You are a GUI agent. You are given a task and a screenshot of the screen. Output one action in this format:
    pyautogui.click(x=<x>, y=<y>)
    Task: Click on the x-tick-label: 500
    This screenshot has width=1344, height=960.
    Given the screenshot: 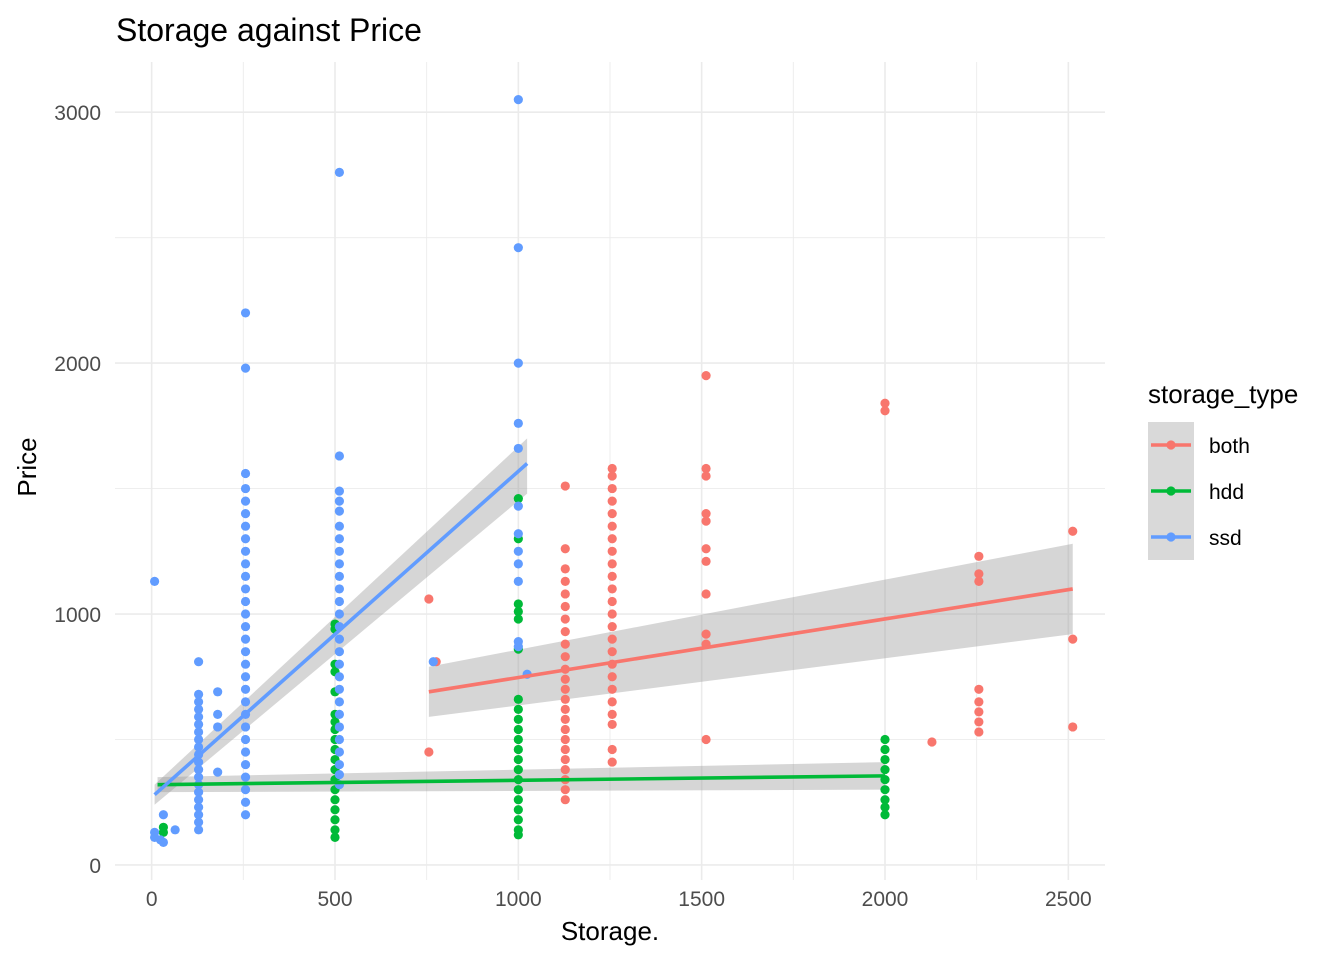 What is the action you would take?
    pyautogui.click(x=334, y=899)
    